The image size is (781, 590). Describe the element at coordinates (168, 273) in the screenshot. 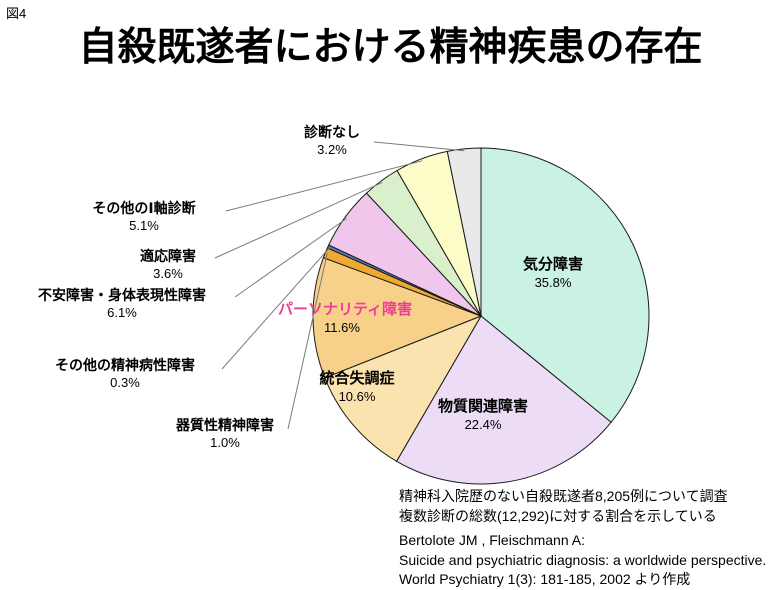

I see `label-adjustment-disorder-pct: 3.6%` at that location.